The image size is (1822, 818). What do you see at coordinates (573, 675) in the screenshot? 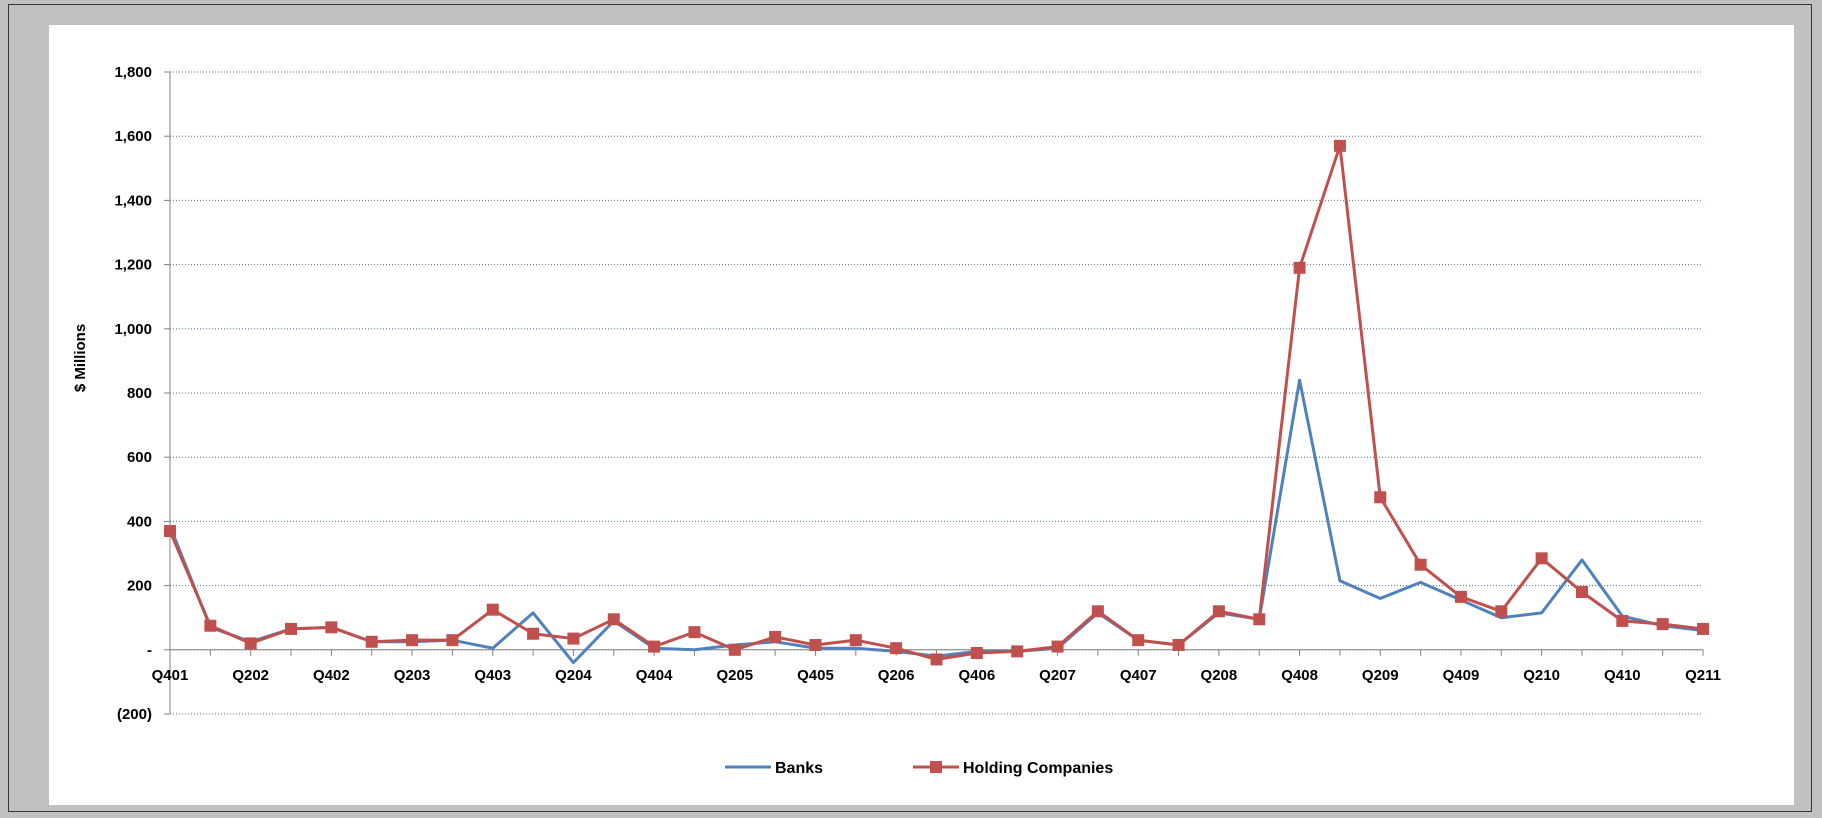
I see `x-tick-label: Q204` at bounding box center [573, 675].